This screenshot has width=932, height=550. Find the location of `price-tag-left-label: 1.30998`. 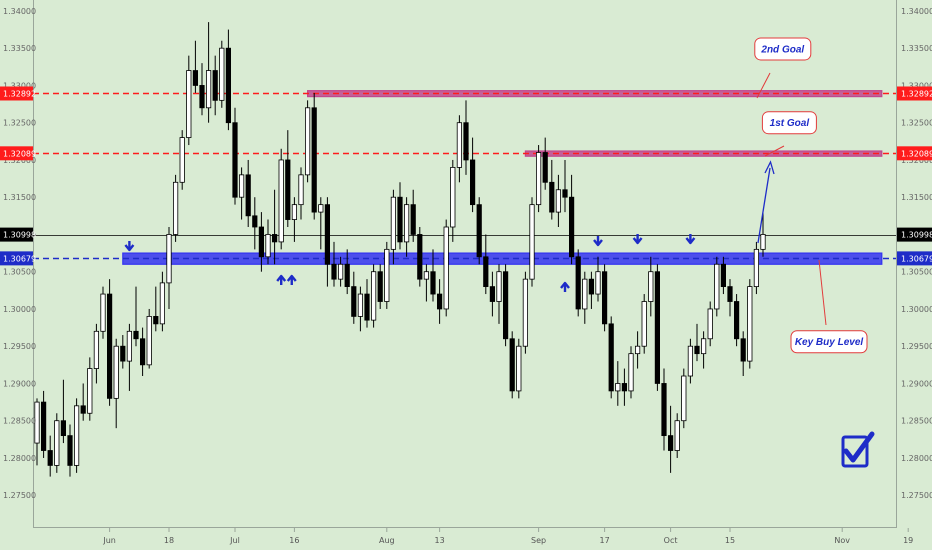

price-tag-left-label: 1.30998 is located at coordinates (19, 235).